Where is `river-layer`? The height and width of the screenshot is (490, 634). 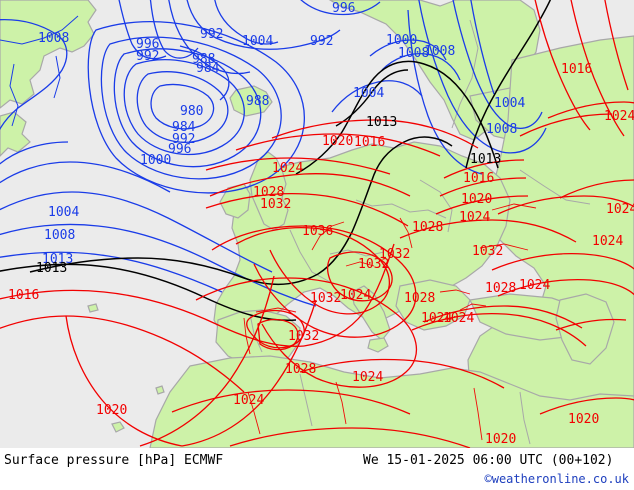
river-layer is located at coordinates (39, 71).